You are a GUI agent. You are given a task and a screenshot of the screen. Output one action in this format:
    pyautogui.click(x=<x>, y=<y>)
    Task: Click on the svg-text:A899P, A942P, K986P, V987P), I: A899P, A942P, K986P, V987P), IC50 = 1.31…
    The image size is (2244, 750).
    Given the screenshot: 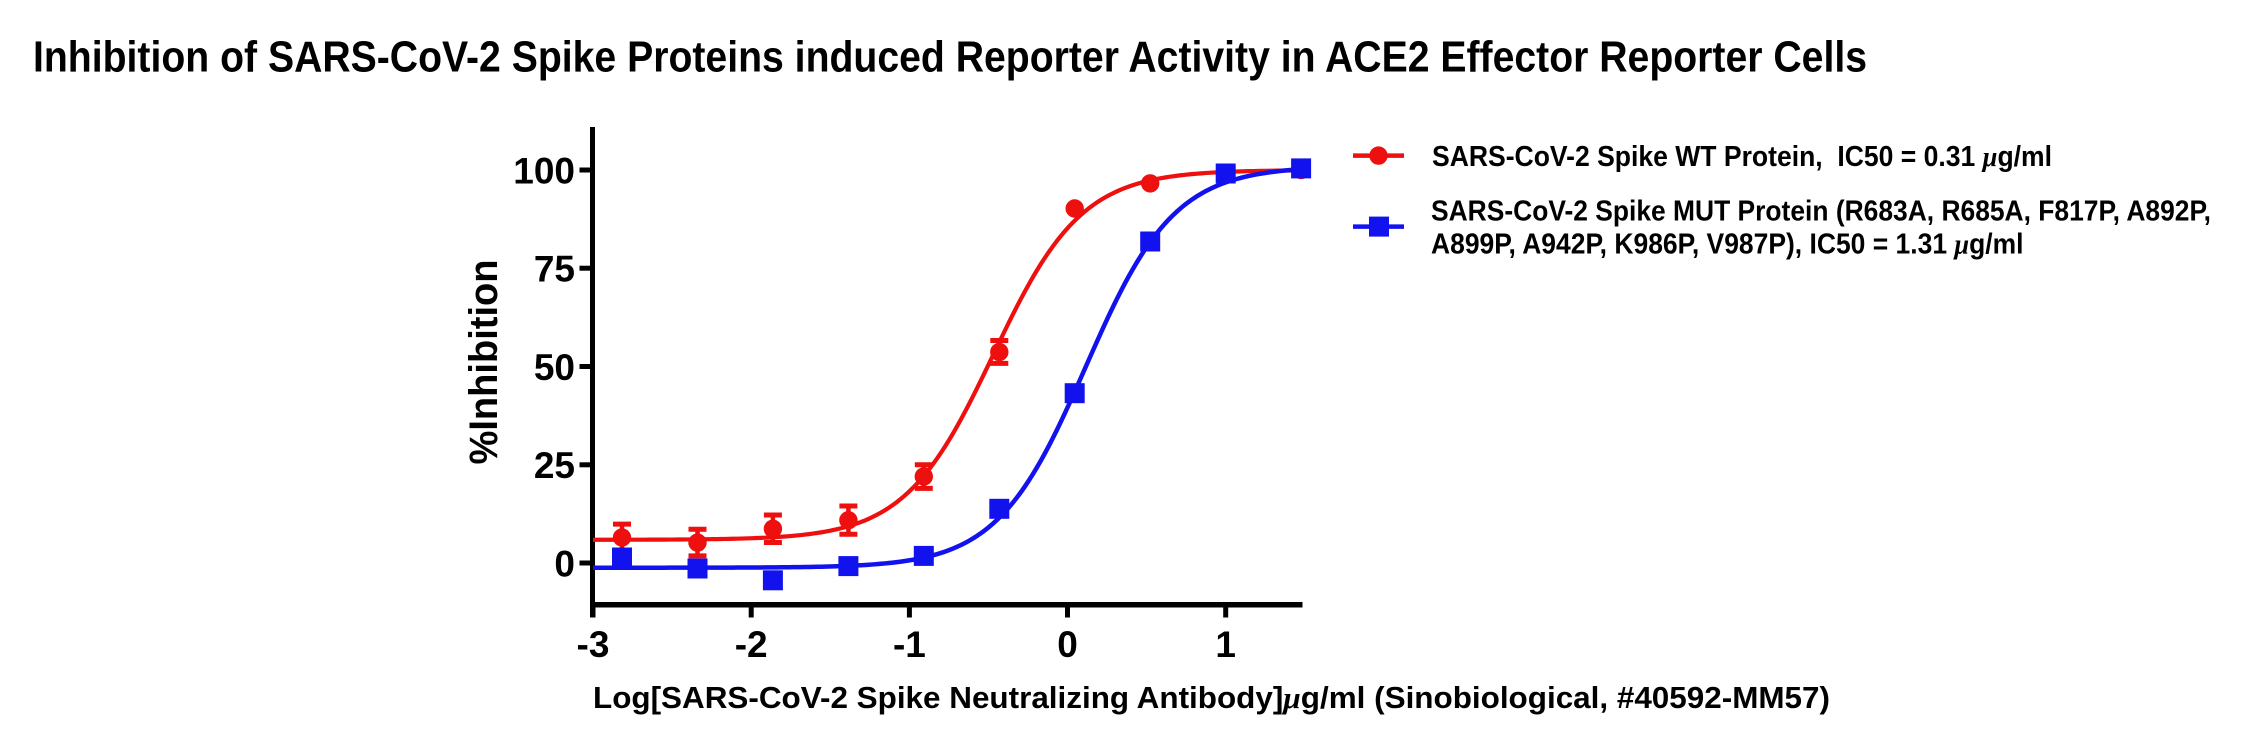 What is the action you would take?
    pyautogui.click(x=1727, y=245)
    